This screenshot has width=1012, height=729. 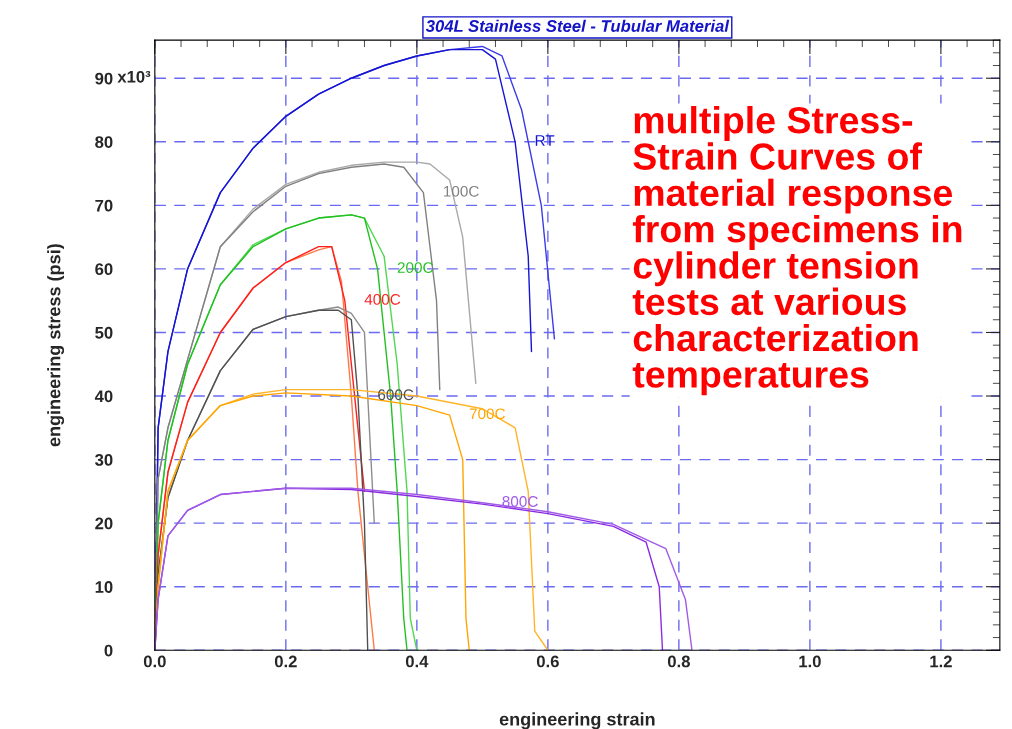 I want to click on x-tick-label: 0.0, so click(x=154, y=661).